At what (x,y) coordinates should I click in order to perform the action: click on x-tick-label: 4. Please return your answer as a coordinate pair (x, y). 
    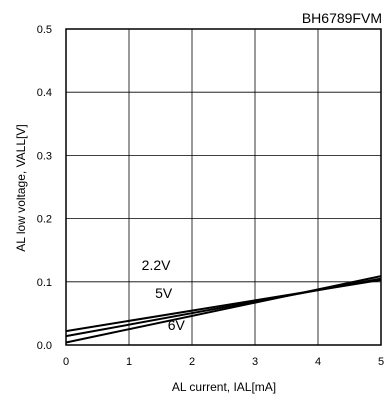
    Looking at the image, I should click on (318, 362).